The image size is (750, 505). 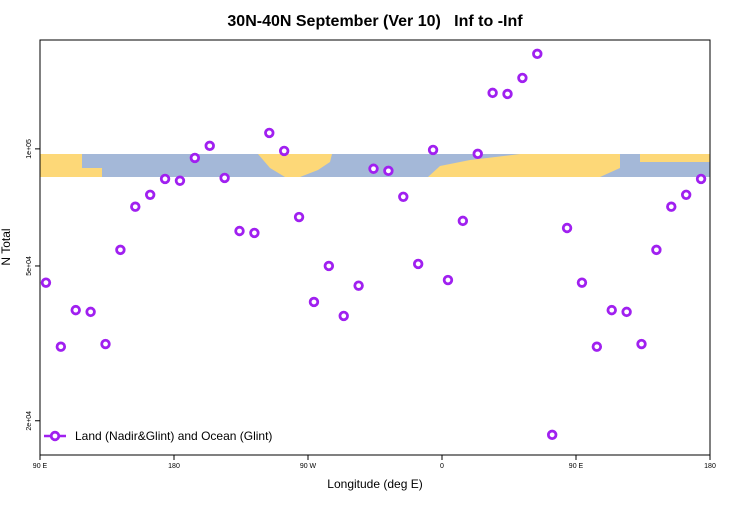 What do you see at coordinates (29, 149) in the screenshot?
I see `y-tick-label: 1e+05` at bounding box center [29, 149].